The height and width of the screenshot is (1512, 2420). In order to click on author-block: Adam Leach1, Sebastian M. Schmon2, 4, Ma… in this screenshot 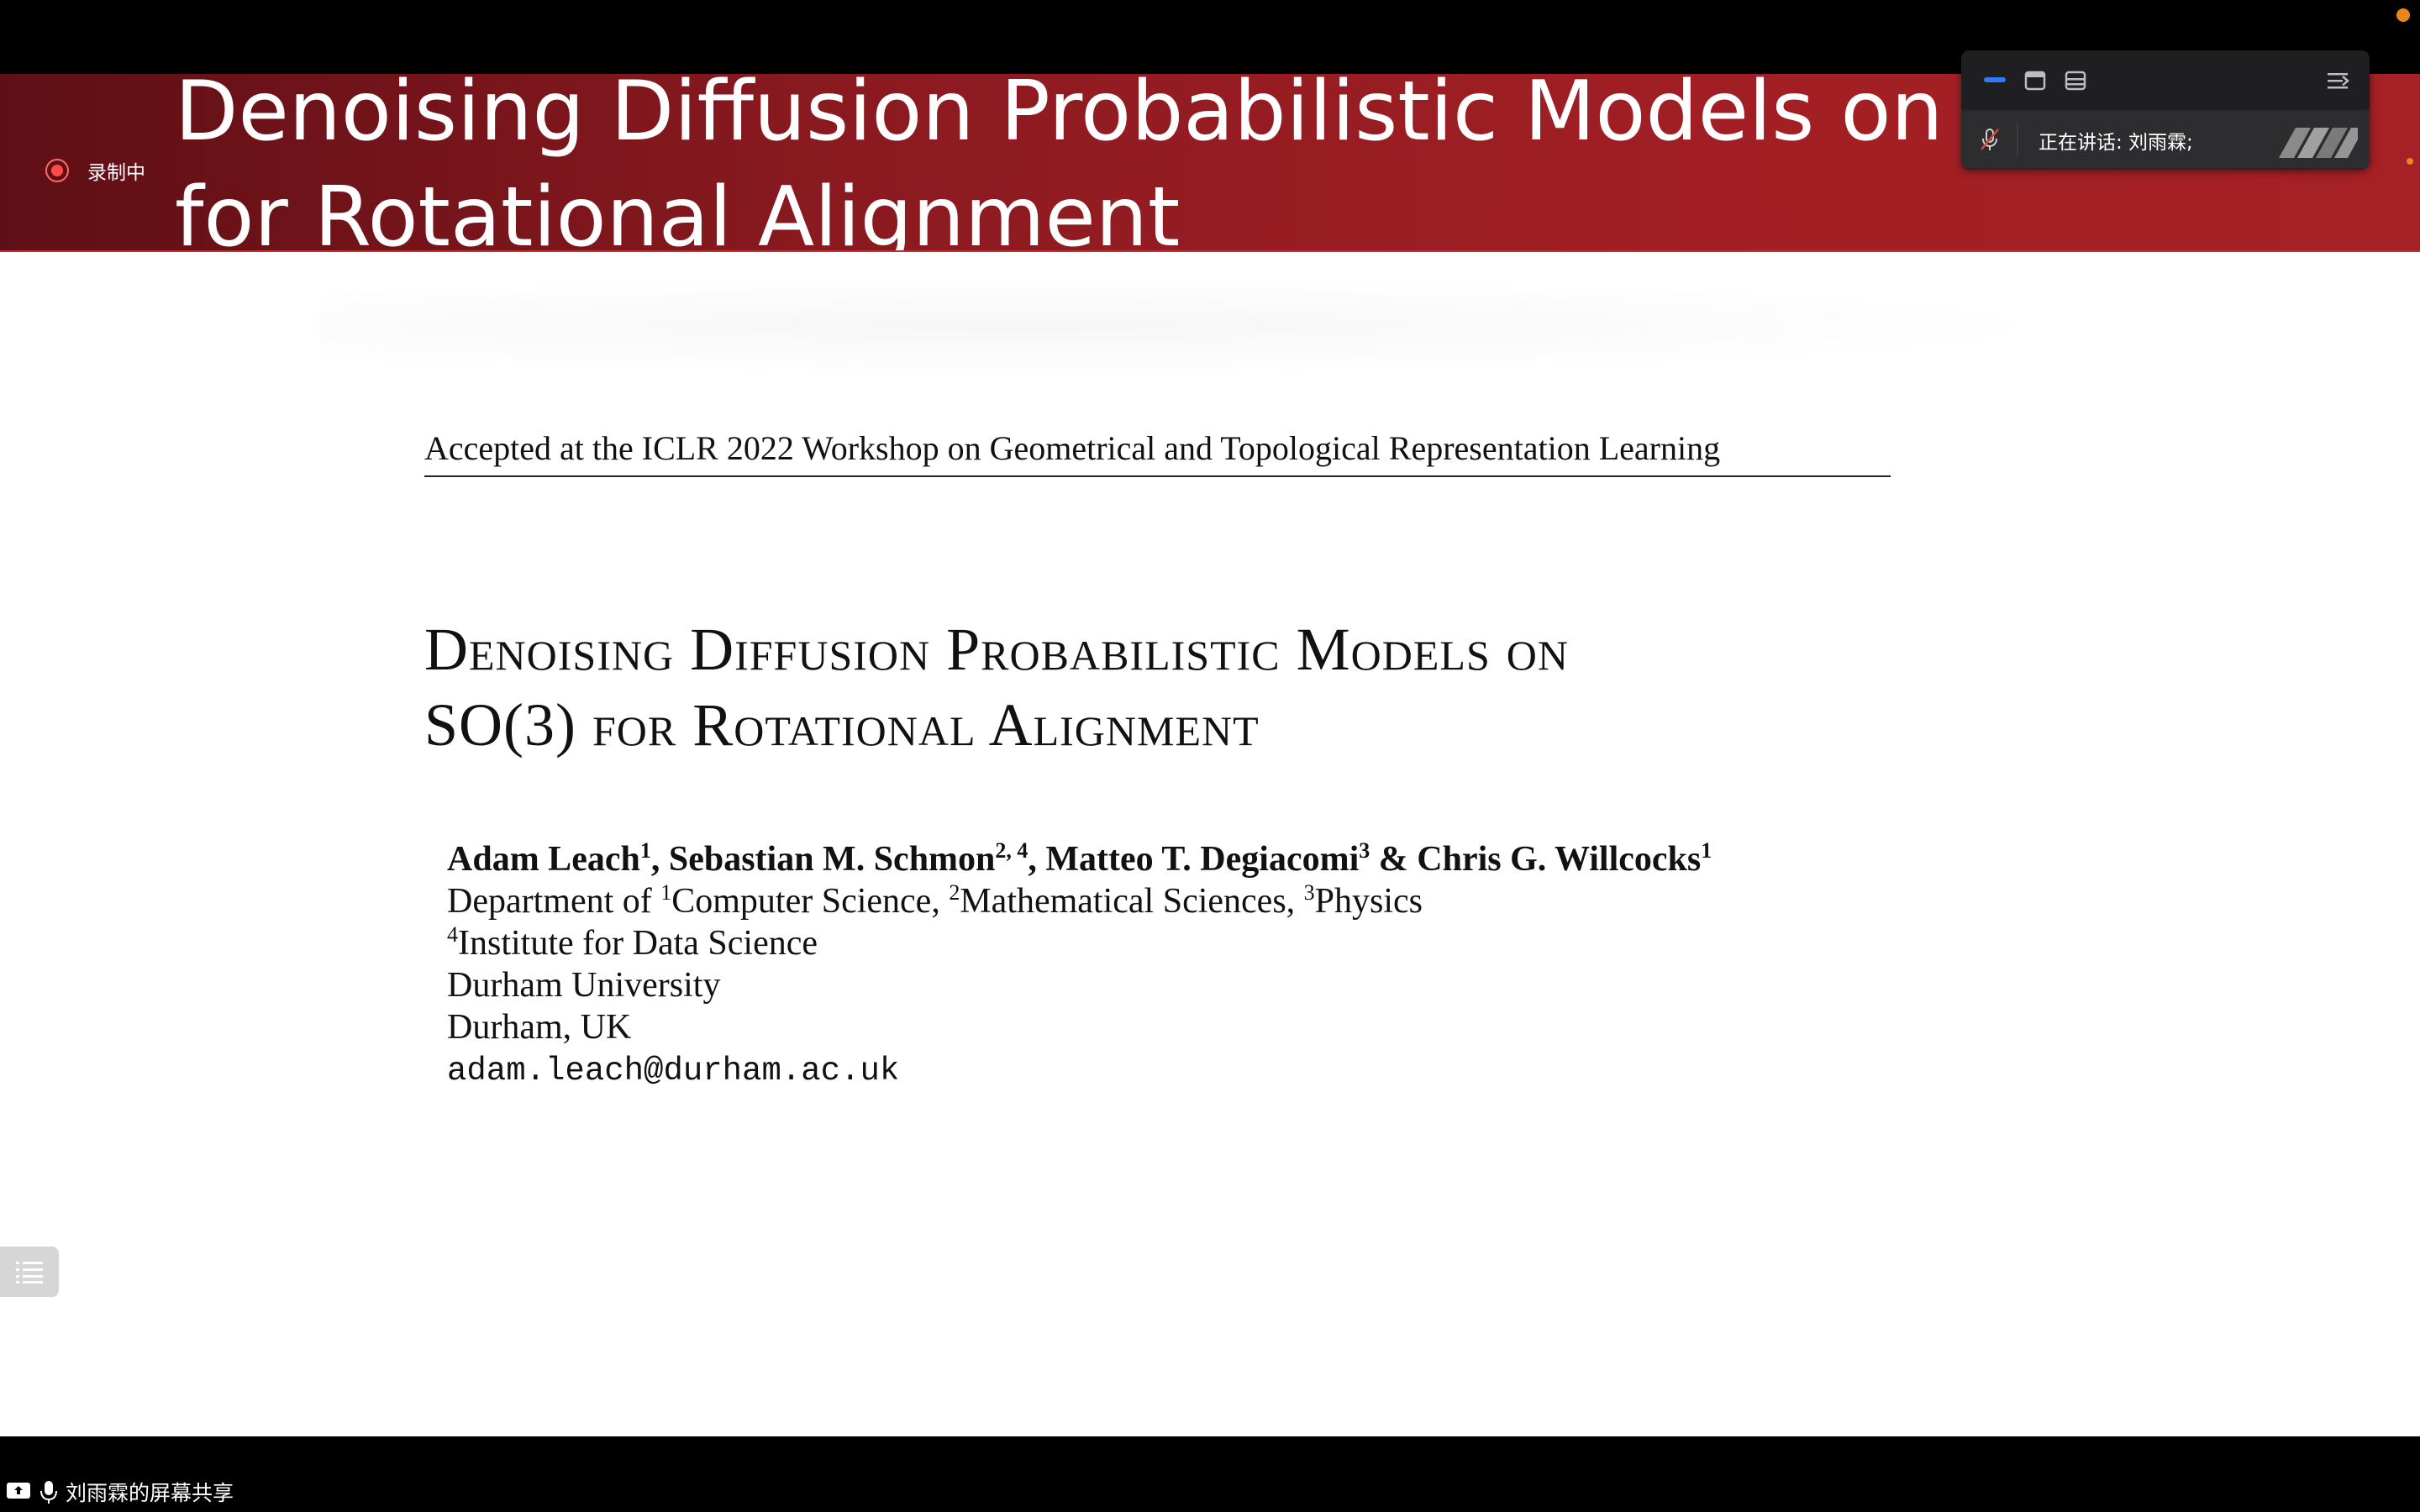, I will do `click(1203, 965)`.